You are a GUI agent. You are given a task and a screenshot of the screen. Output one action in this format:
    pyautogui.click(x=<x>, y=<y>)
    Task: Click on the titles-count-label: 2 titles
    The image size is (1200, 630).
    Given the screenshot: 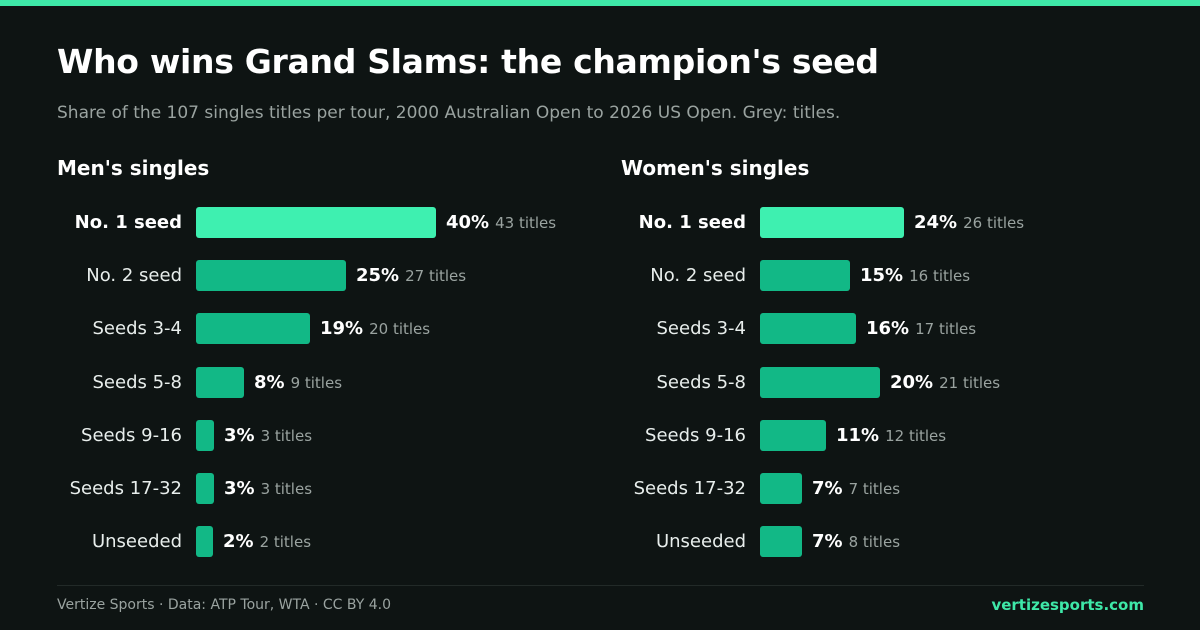 What is the action you would take?
    pyautogui.click(x=285, y=542)
    